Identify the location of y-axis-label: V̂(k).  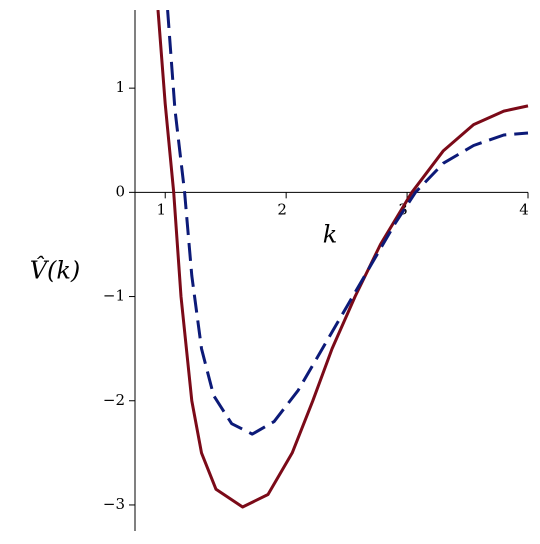
(55, 270).